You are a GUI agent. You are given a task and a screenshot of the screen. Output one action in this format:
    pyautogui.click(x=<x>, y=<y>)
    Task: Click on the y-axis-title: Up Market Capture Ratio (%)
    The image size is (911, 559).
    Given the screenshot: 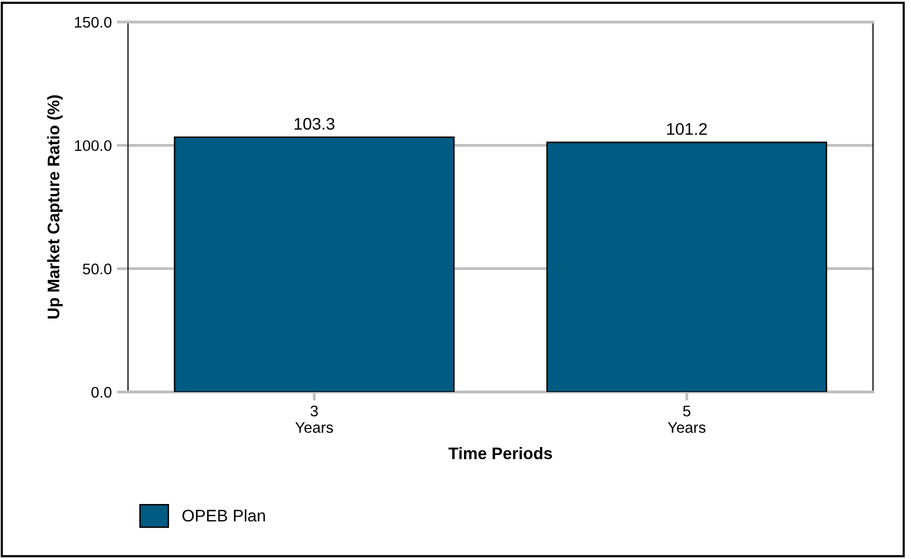 What is the action you would take?
    pyautogui.click(x=55, y=207)
    